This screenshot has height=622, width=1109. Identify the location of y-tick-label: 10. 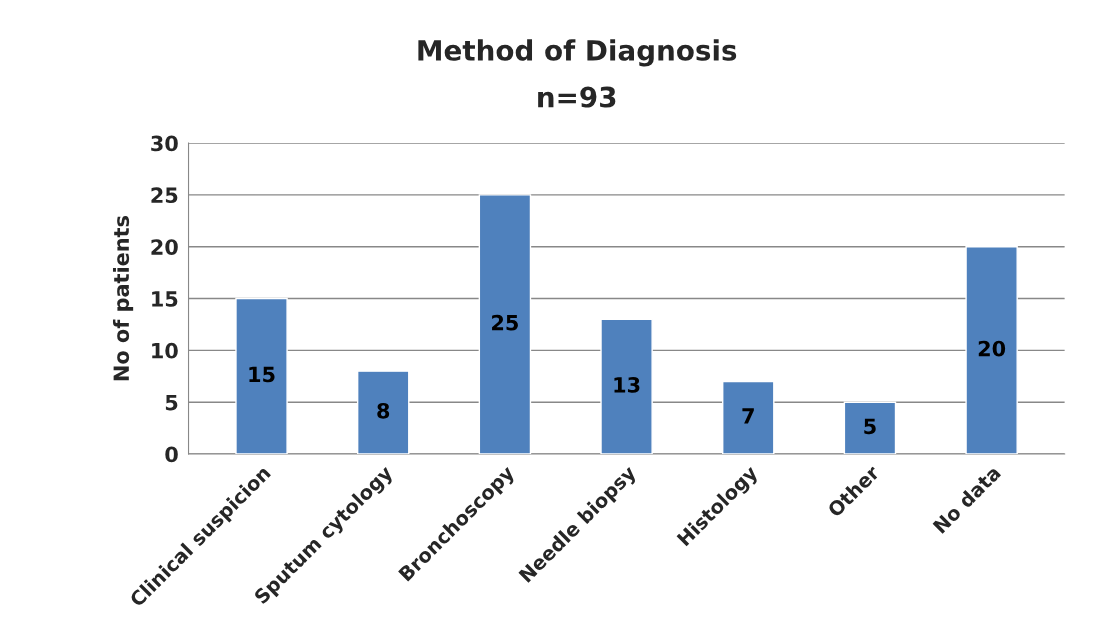
(165, 350).